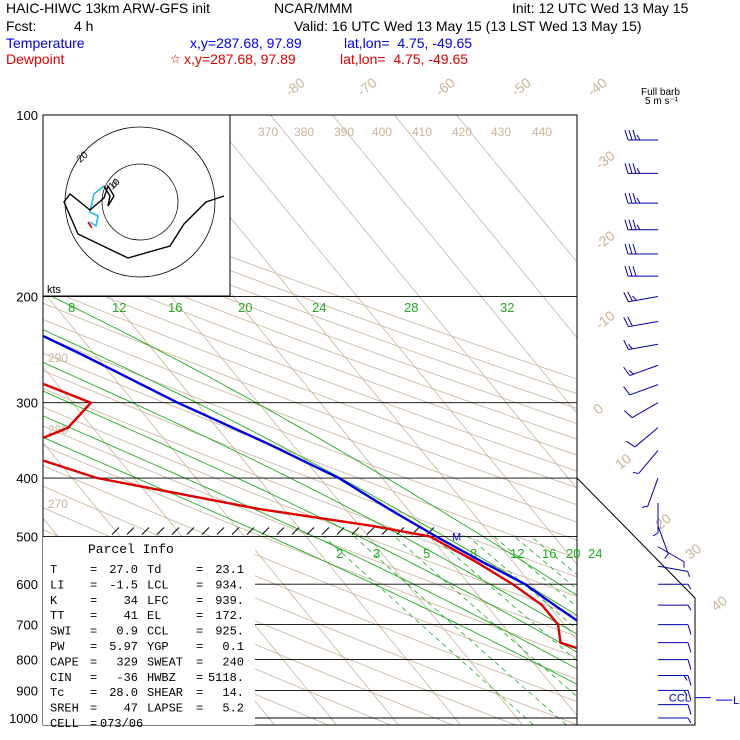  Describe the element at coordinates (600, 8) in the screenshot. I see `init-time: Init: 12 UTC Wed 13 May 15` at that location.